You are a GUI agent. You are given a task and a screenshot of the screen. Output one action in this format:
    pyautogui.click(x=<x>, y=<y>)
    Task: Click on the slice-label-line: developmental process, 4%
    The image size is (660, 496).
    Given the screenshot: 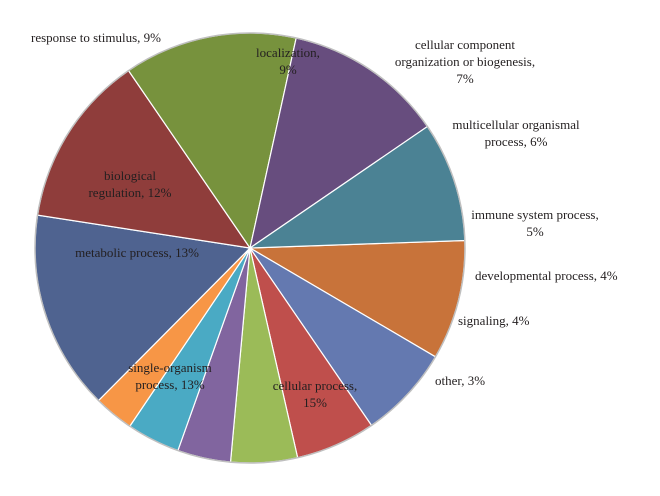 What is the action you would take?
    pyautogui.click(x=546, y=275)
    